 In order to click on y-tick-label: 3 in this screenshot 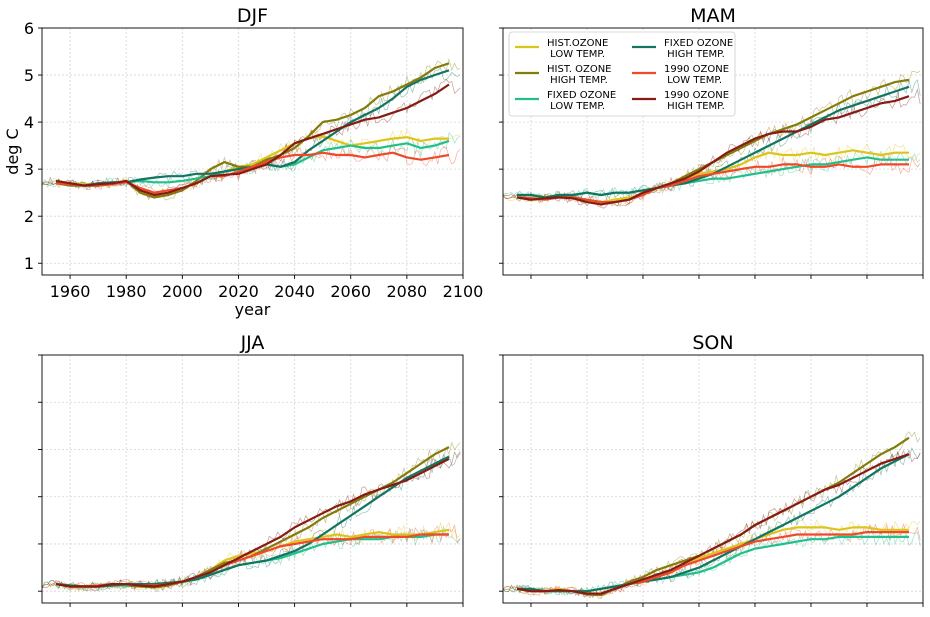, I will do `click(29, 169)`.